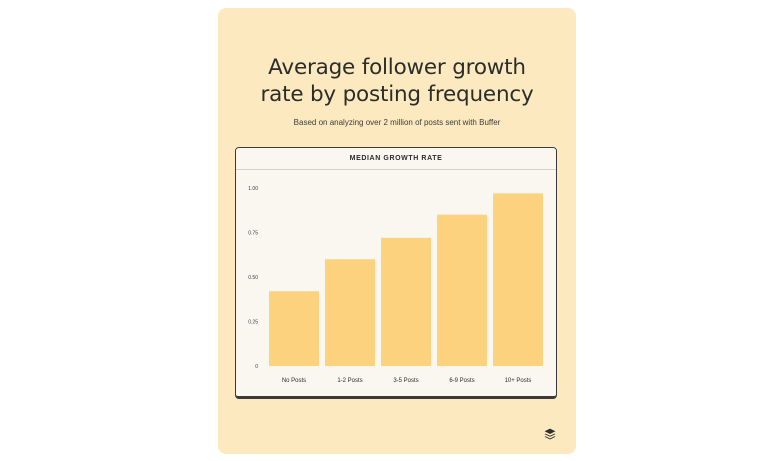 The height and width of the screenshot is (461, 768). Describe the element at coordinates (253, 278) in the screenshot. I see `y-tick-label: 0.50` at that location.